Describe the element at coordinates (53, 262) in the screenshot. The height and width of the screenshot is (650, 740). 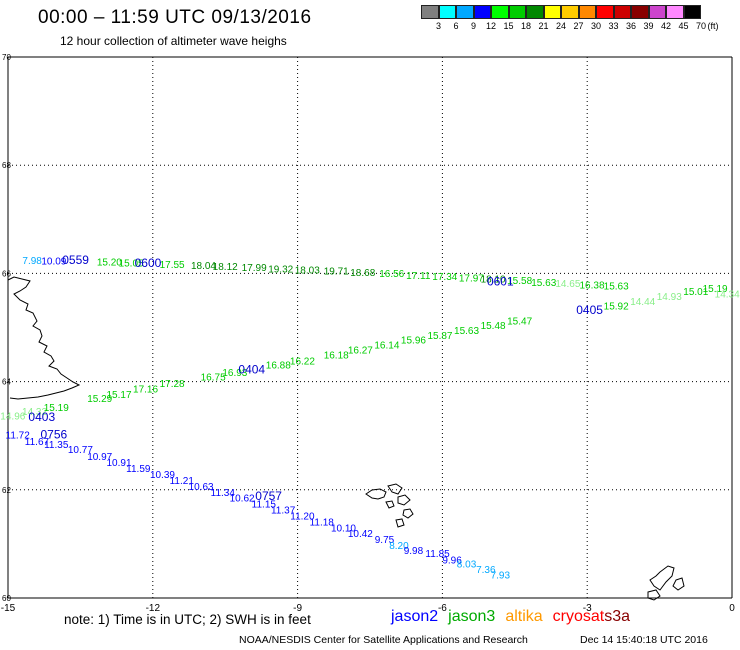
I see `swh-value: 10.09` at that location.